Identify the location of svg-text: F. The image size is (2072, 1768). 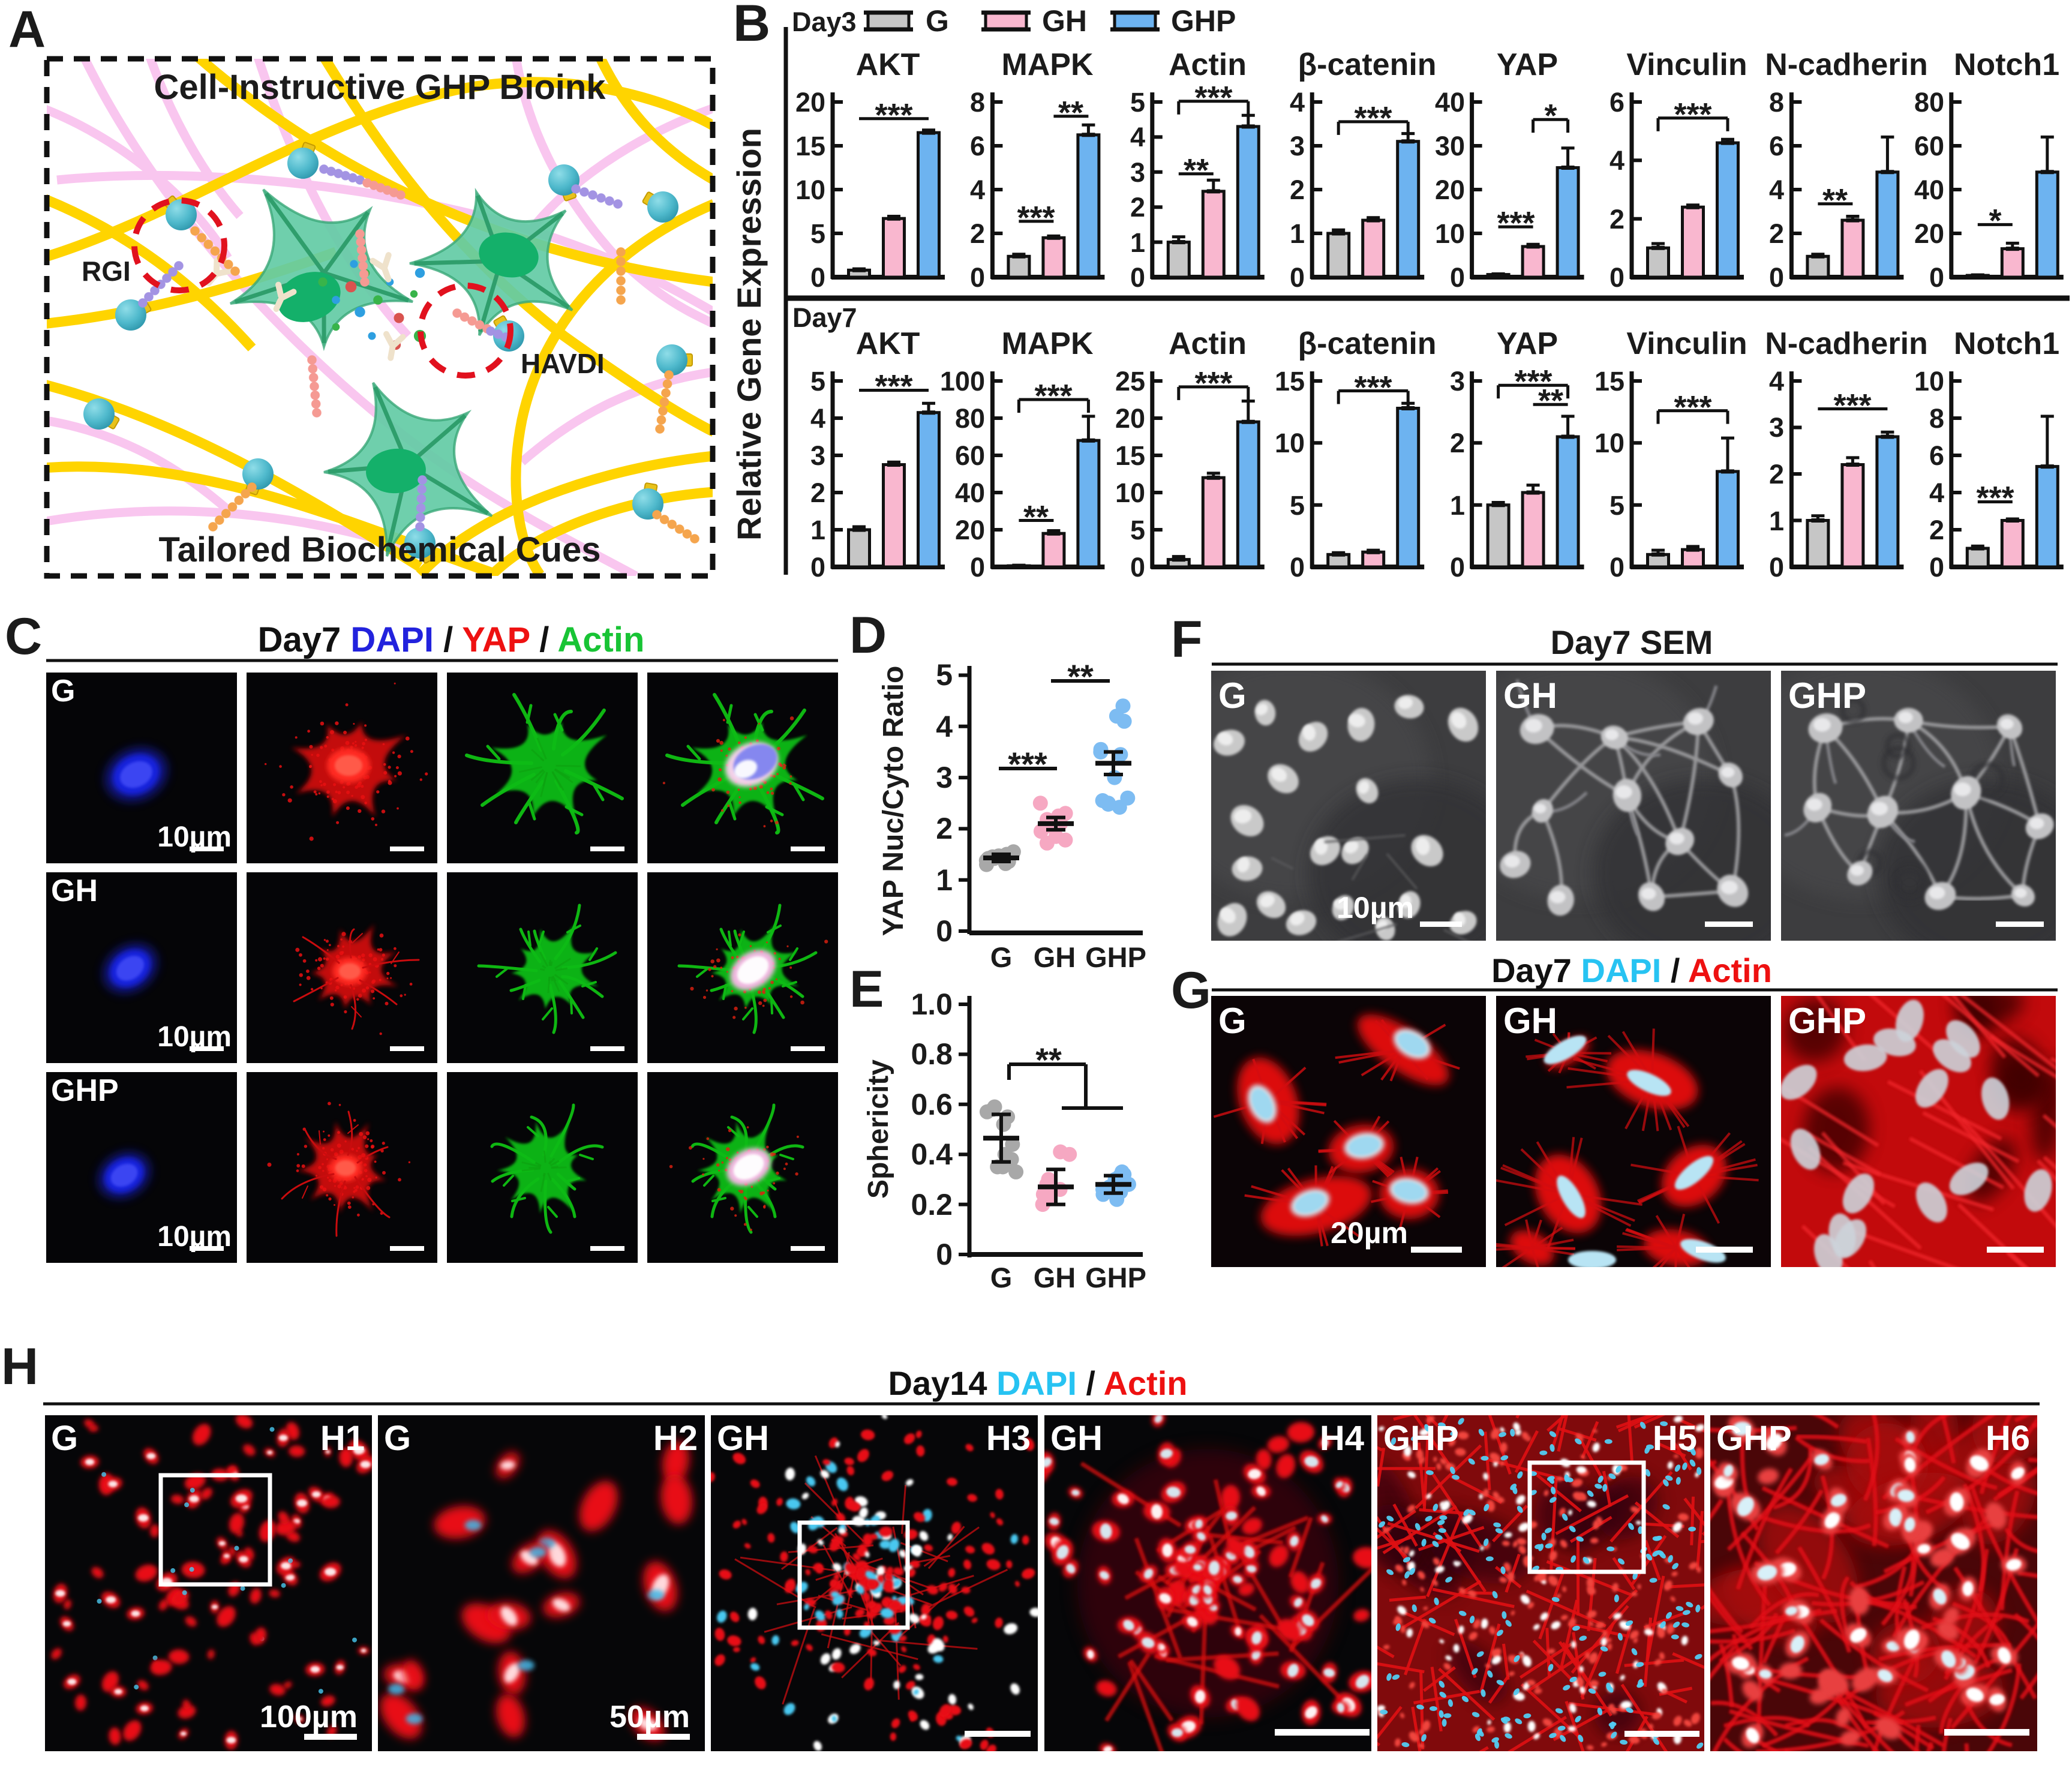
(1187, 639).